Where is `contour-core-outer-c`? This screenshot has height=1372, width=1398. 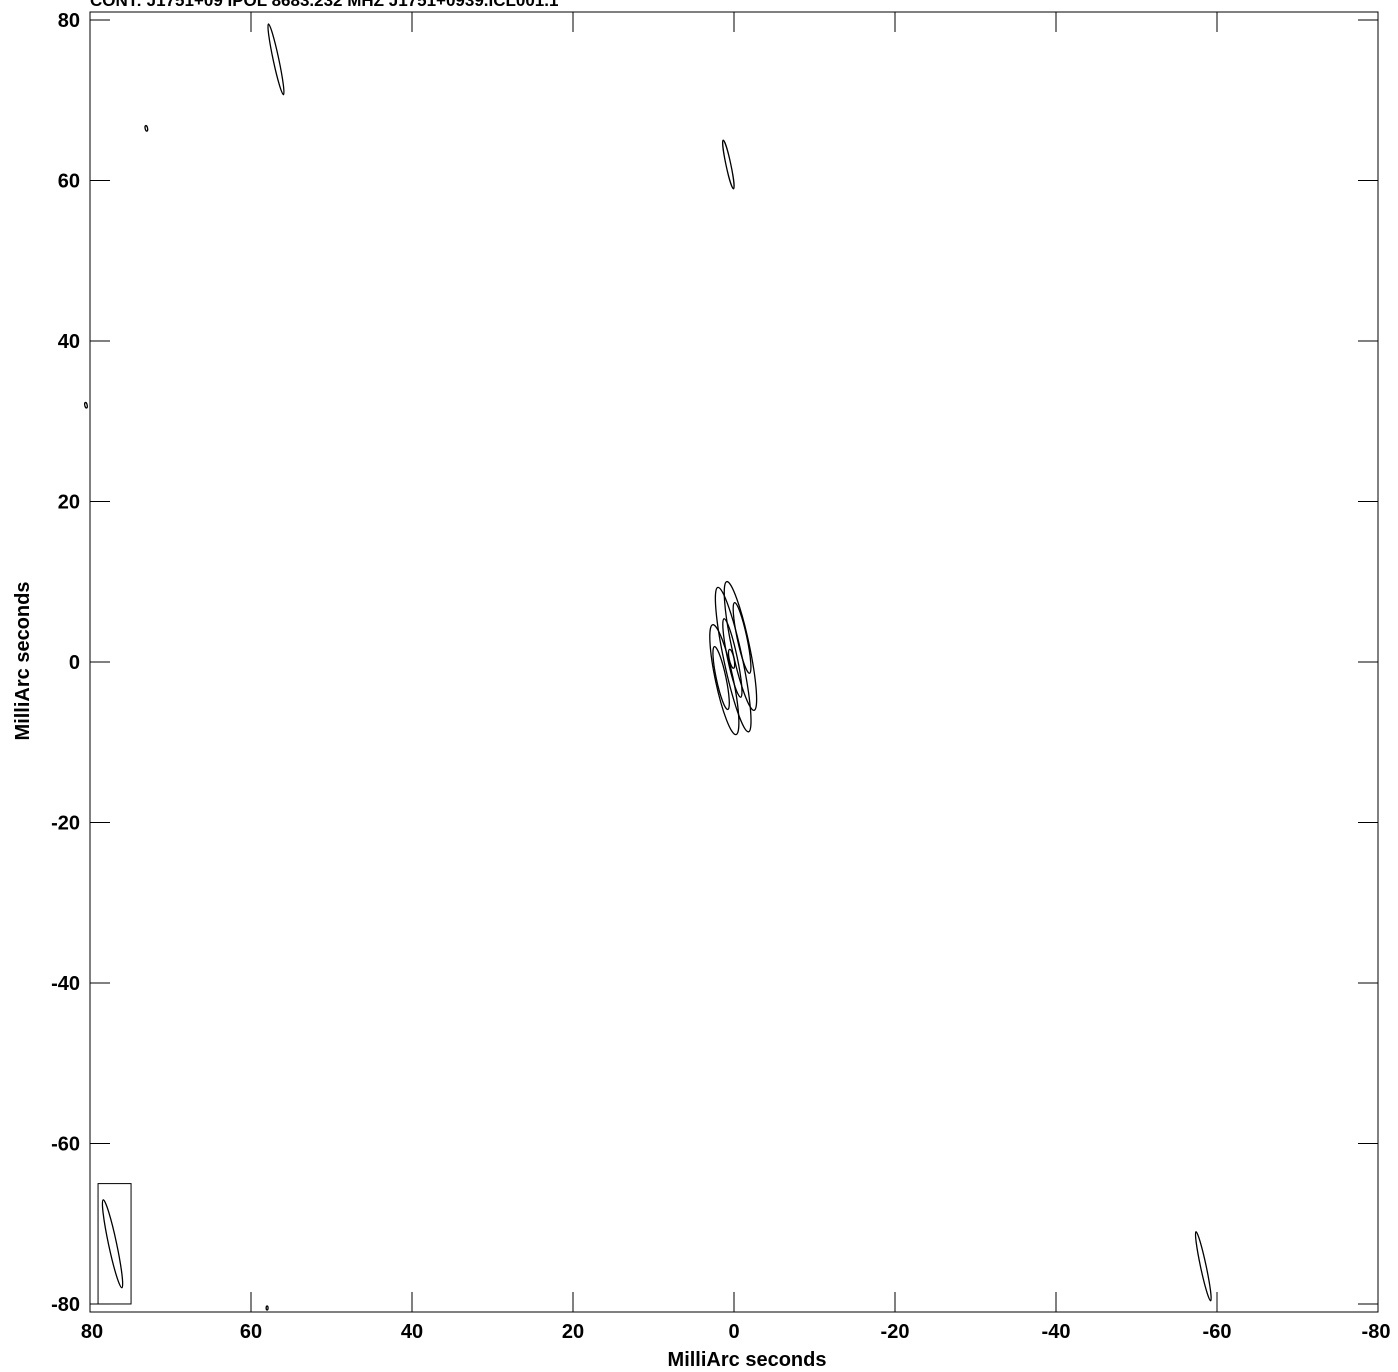
contour-core-outer-c is located at coordinates (724, 680).